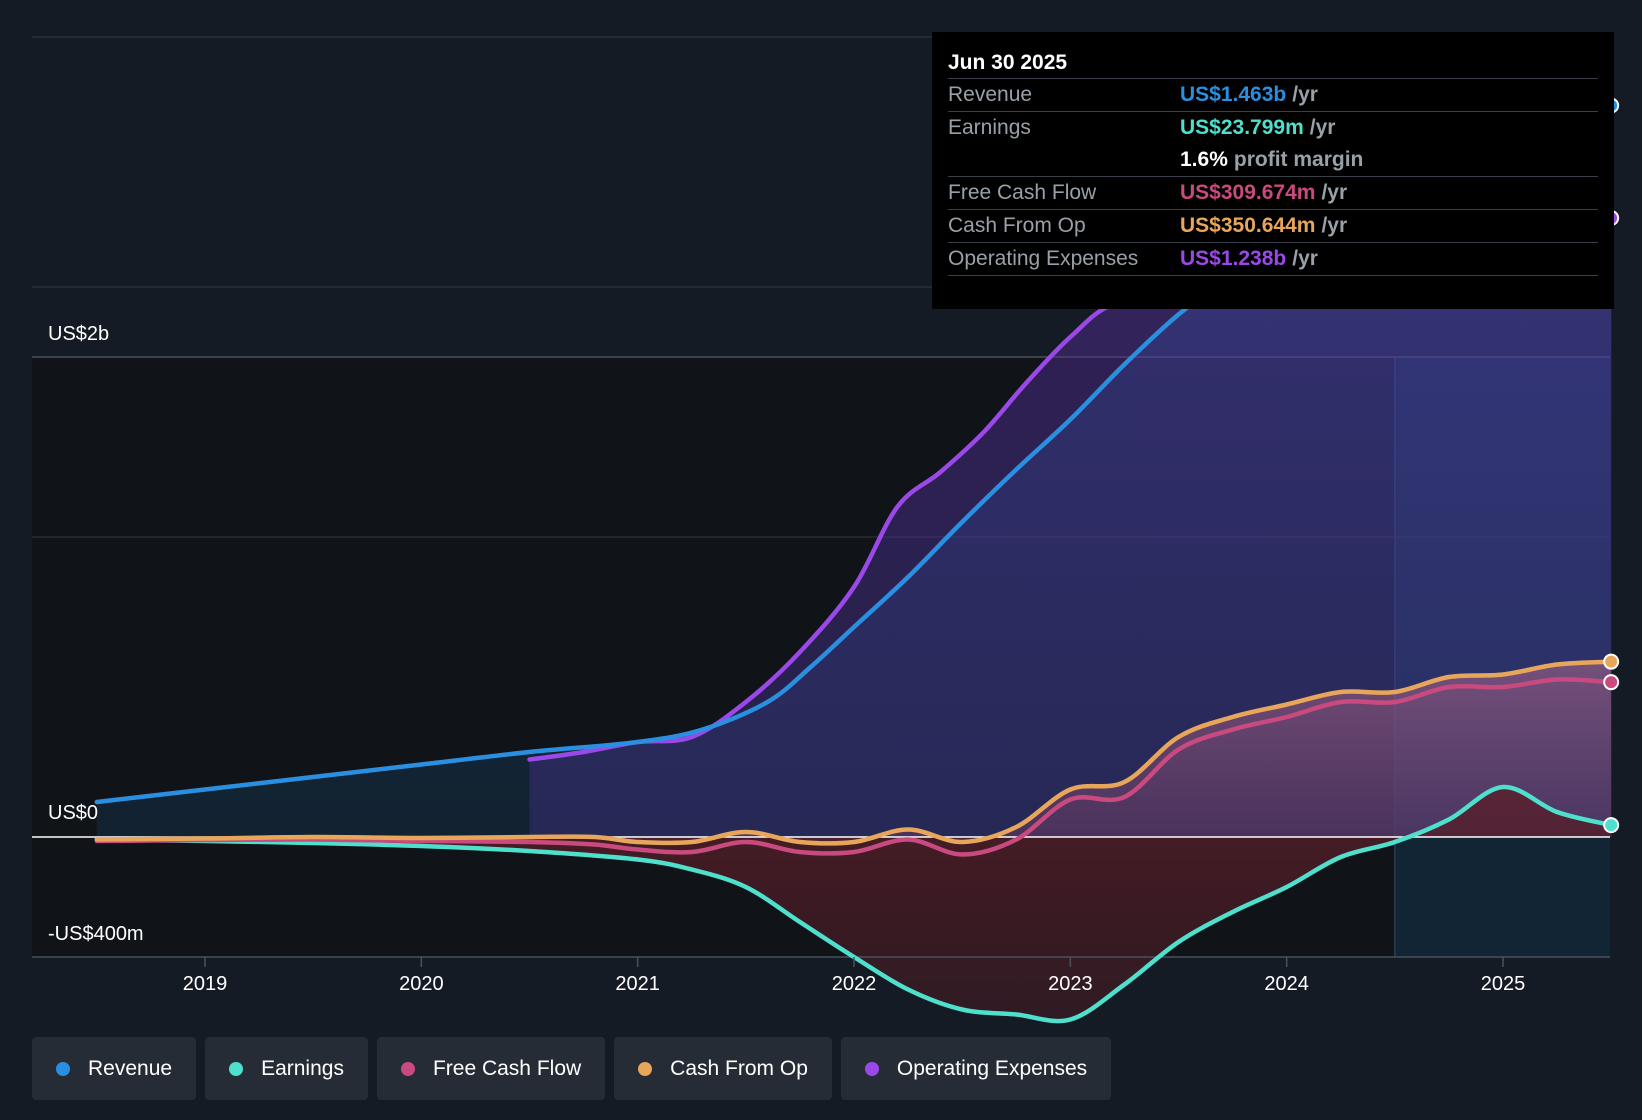  What do you see at coordinates (637, 984) in the screenshot?
I see `x-tick-label-2021: 2021` at bounding box center [637, 984].